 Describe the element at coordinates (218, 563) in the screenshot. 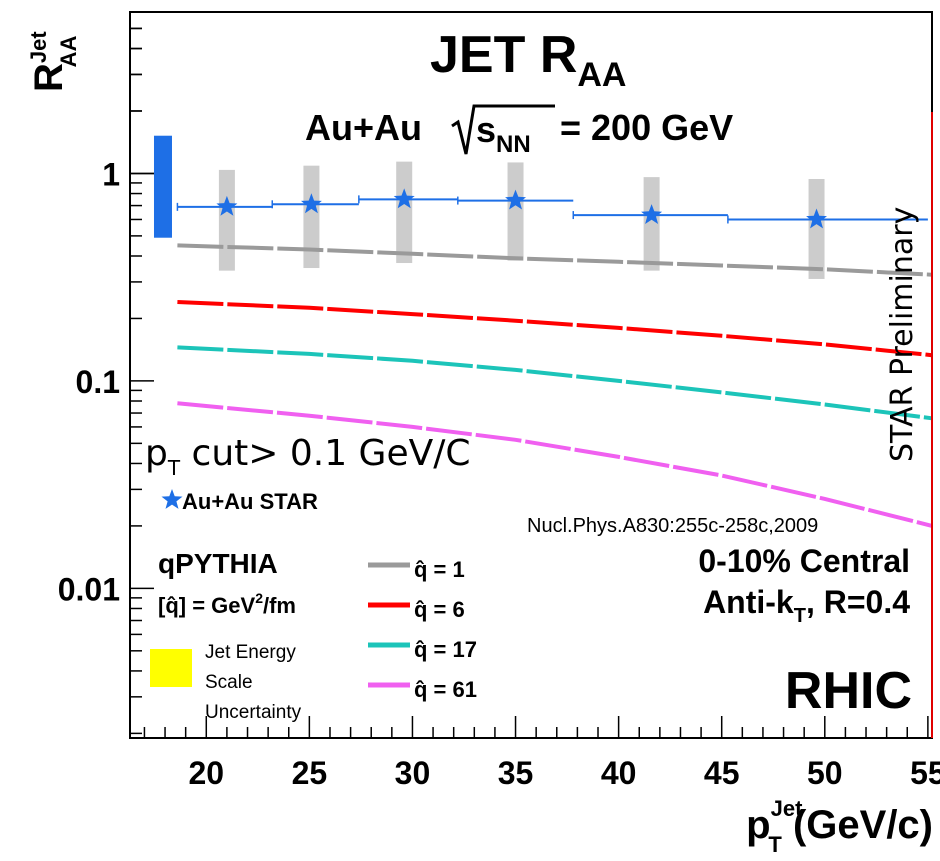

I see `qpythia-label: qPYTHIA` at that location.